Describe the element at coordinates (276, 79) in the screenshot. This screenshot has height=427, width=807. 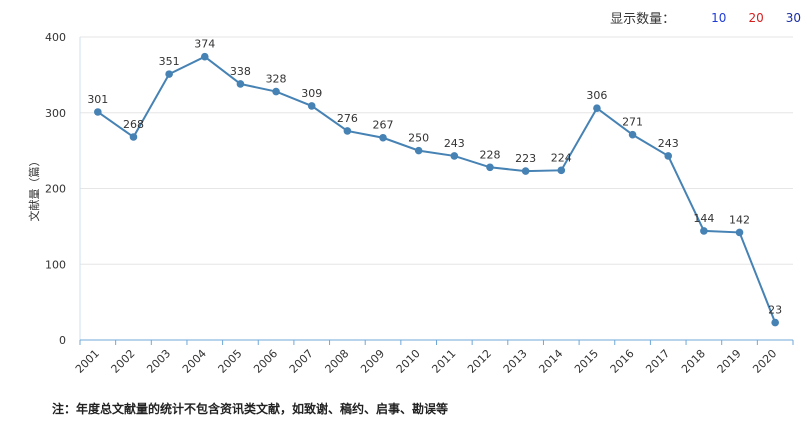
I see `data-label: 328` at that location.